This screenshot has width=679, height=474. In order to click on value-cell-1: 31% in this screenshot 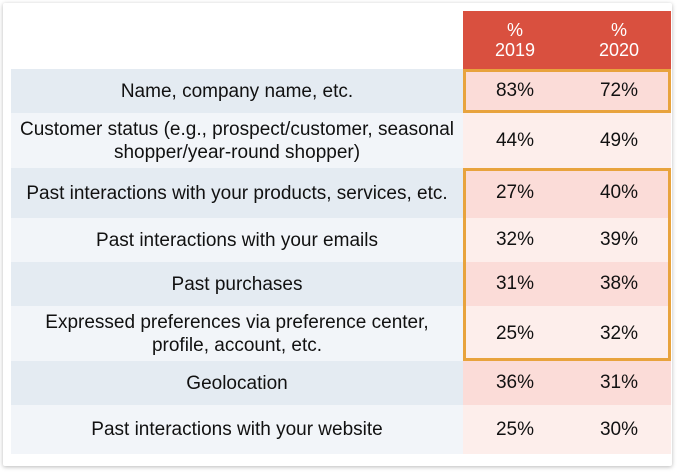, I will do `click(619, 383)`.